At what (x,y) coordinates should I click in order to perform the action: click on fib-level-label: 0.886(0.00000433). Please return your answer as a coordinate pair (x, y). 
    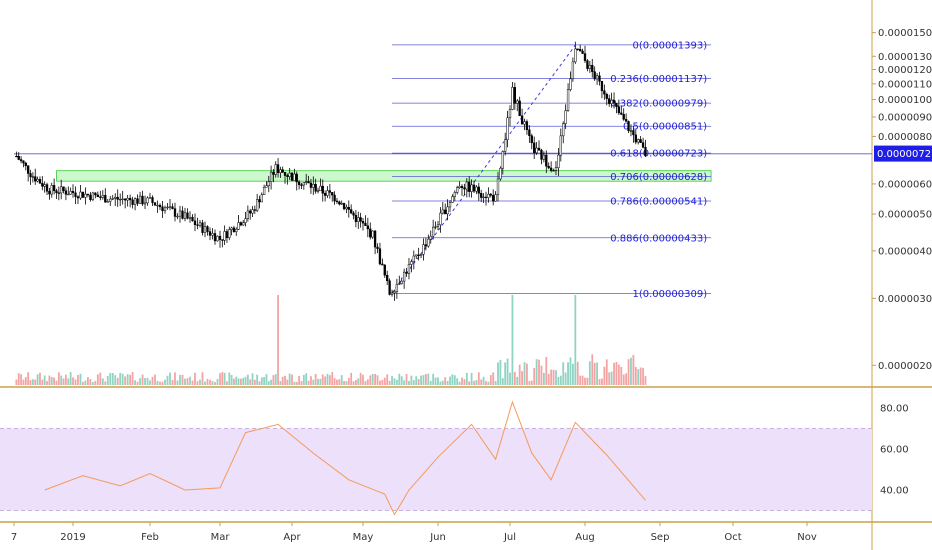
    Looking at the image, I should click on (658, 238).